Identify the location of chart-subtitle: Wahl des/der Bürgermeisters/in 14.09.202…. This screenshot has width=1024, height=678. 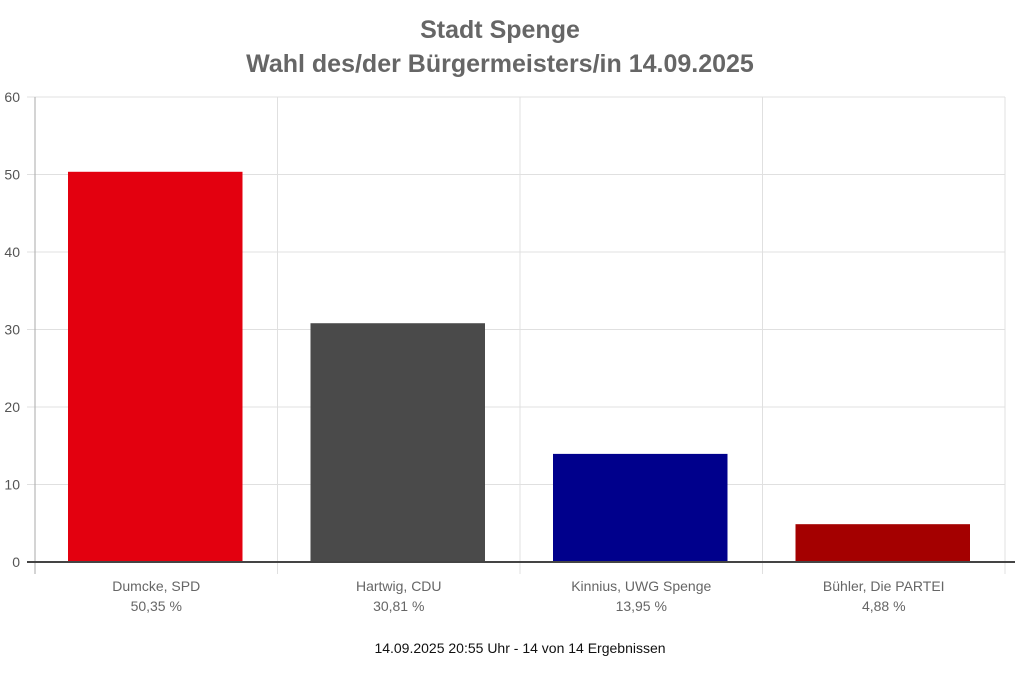
(500, 64).